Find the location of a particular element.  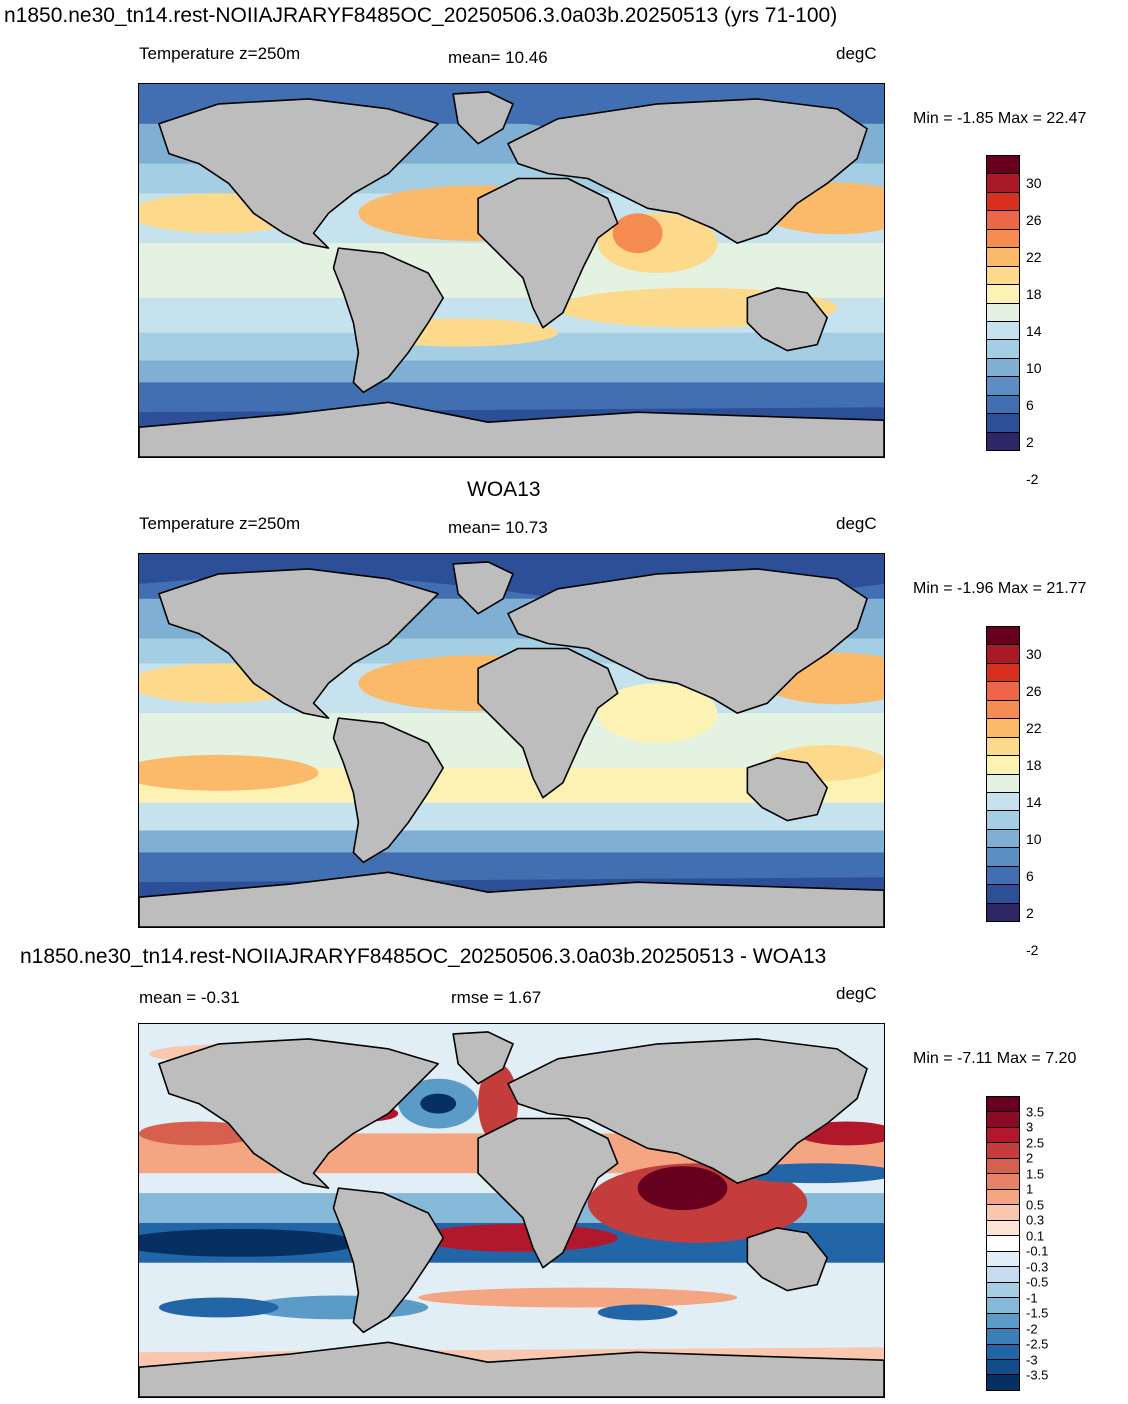

panel1-units: degC is located at coordinates (856, 53).